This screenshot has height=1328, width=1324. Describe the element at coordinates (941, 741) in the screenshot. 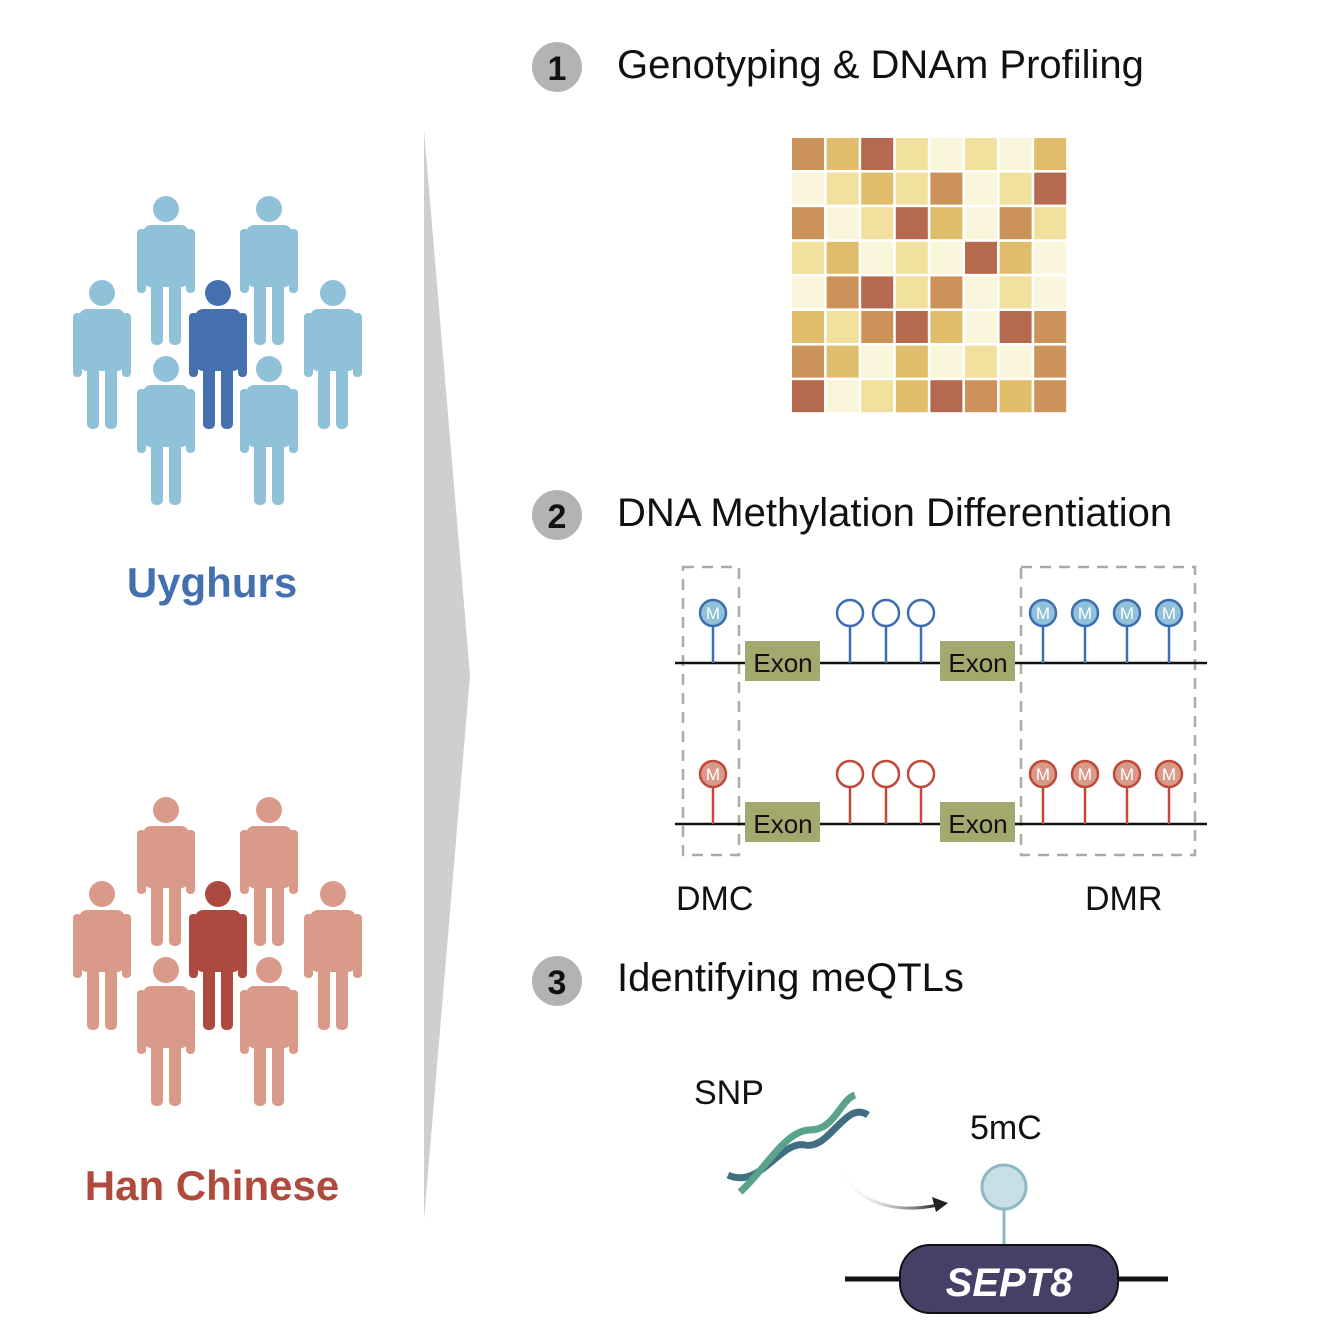

I see `methylation-differentiation-panel: Exon Exon M M M M M Exon Exon M M M M M DMC DMR` at that location.